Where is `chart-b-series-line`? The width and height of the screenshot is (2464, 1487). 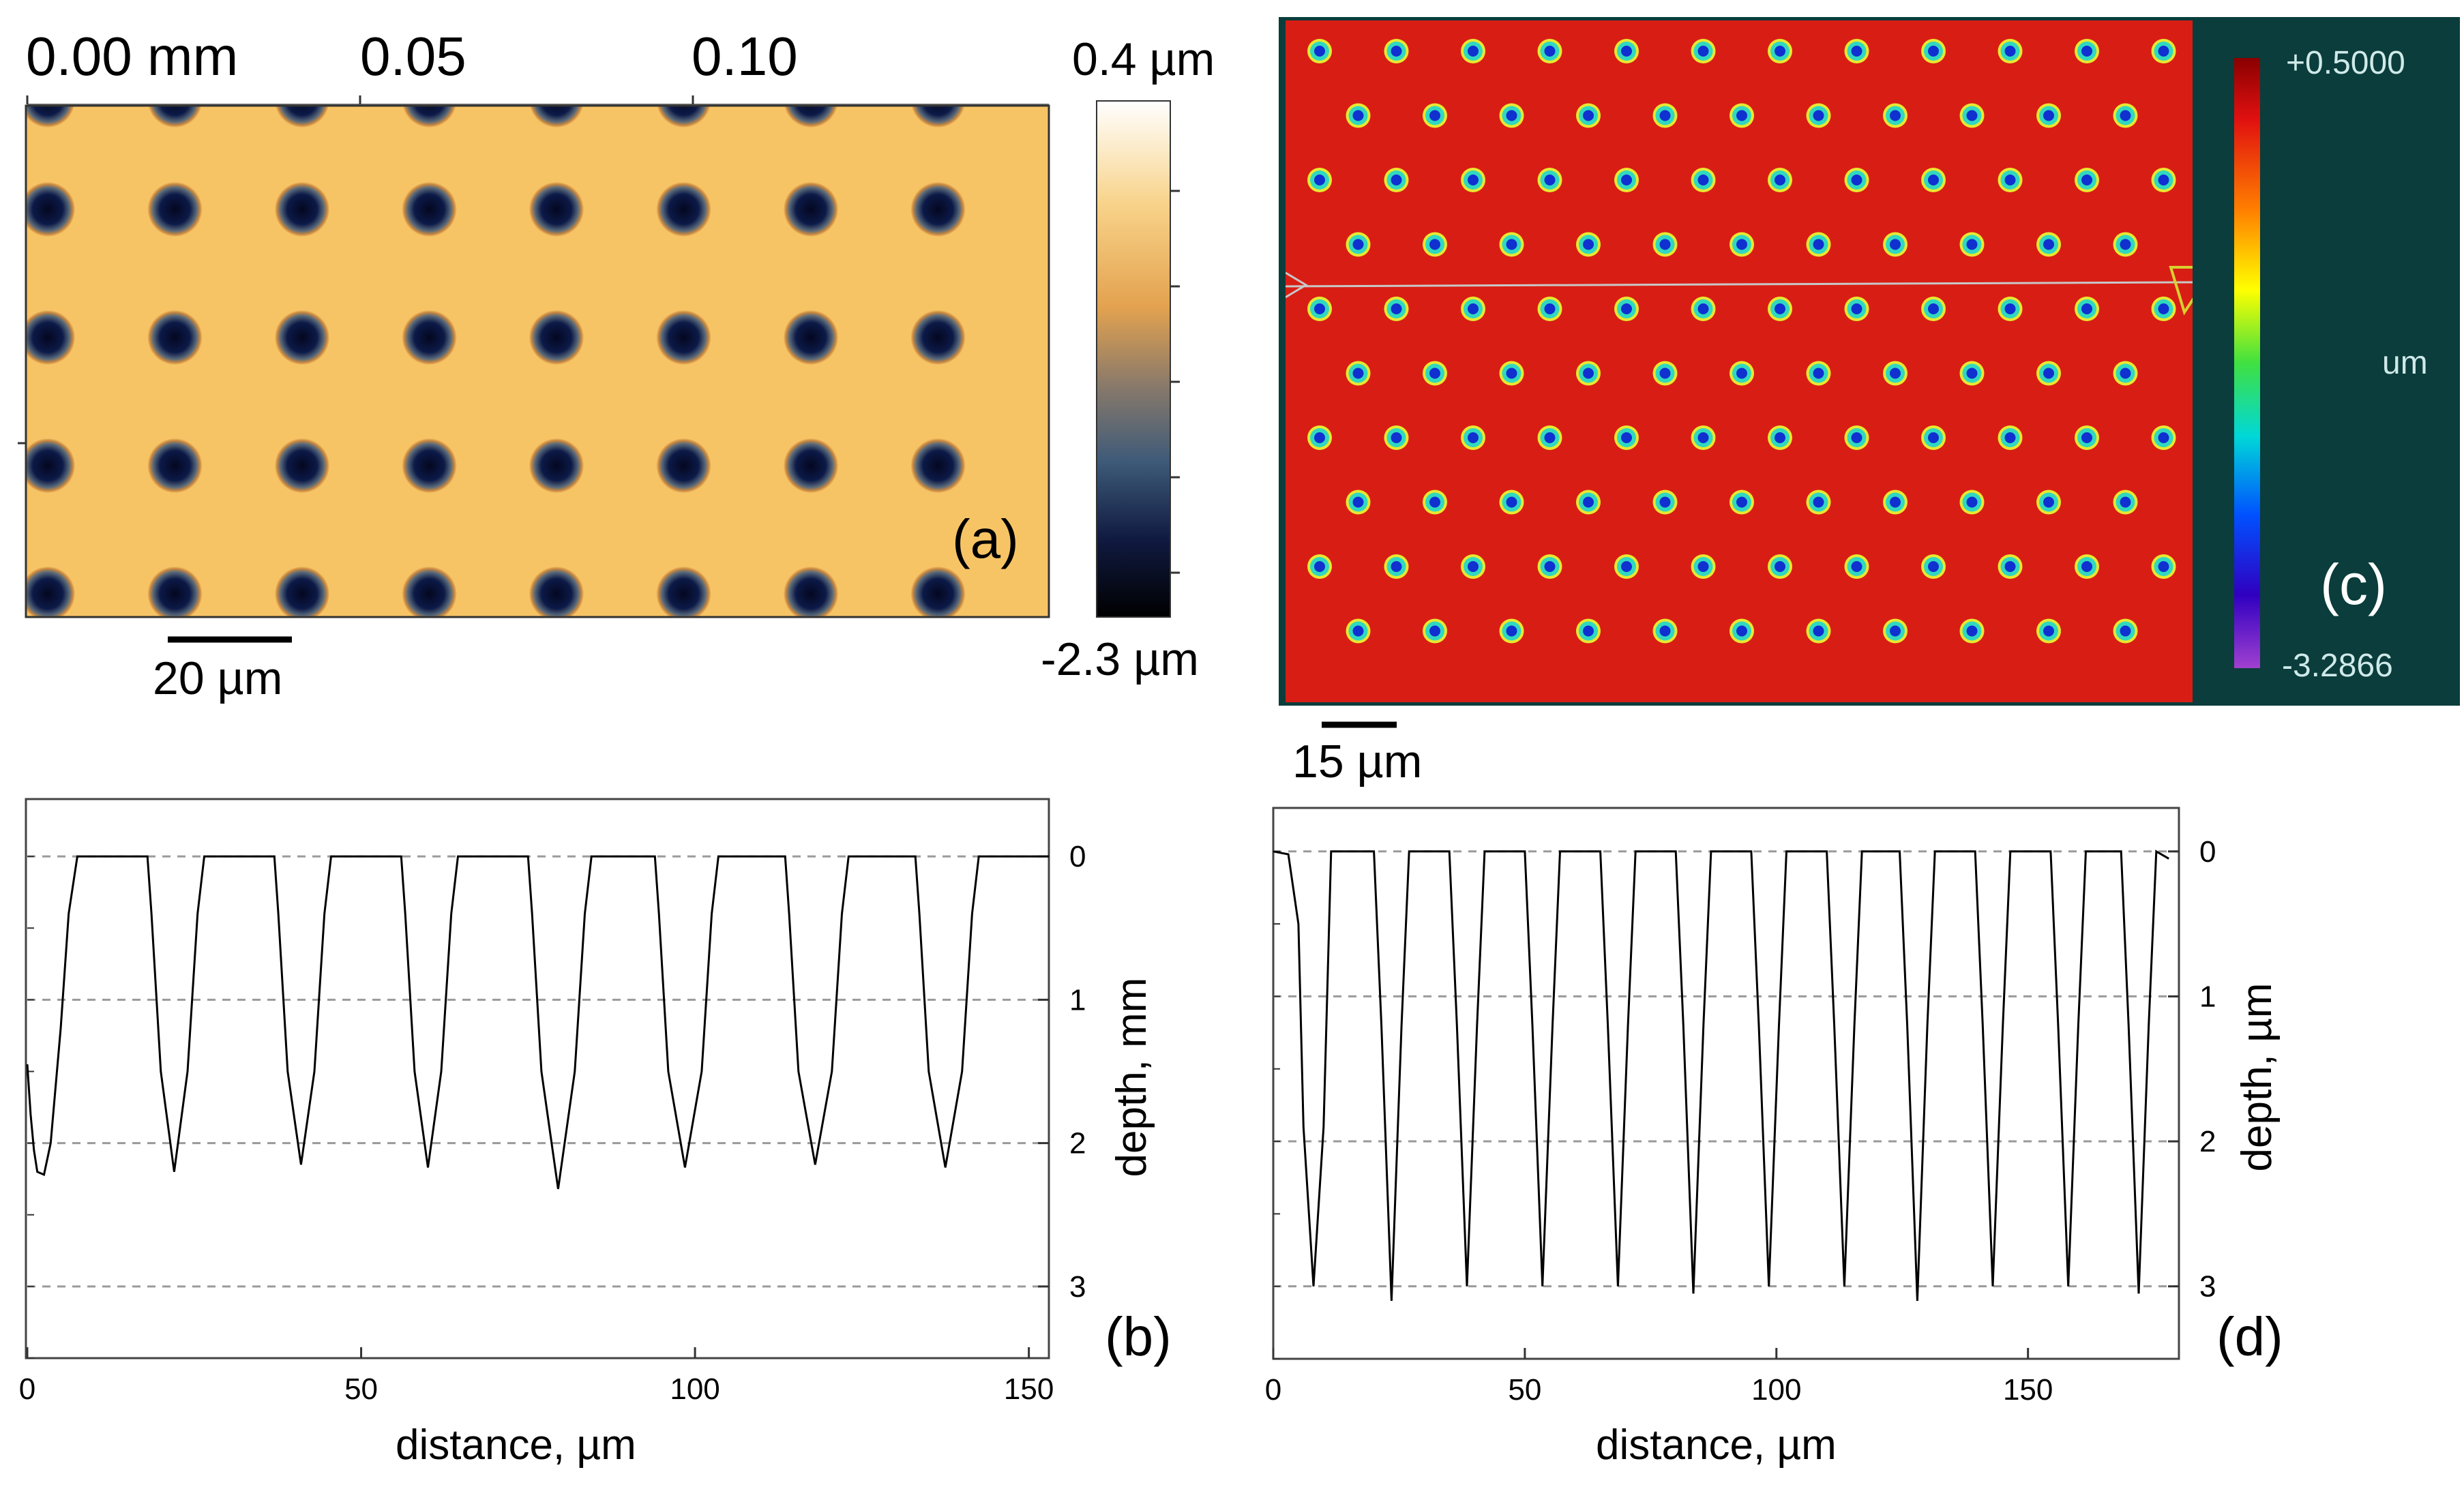 chart-b-series-line is located at coordinates (537, 1022).